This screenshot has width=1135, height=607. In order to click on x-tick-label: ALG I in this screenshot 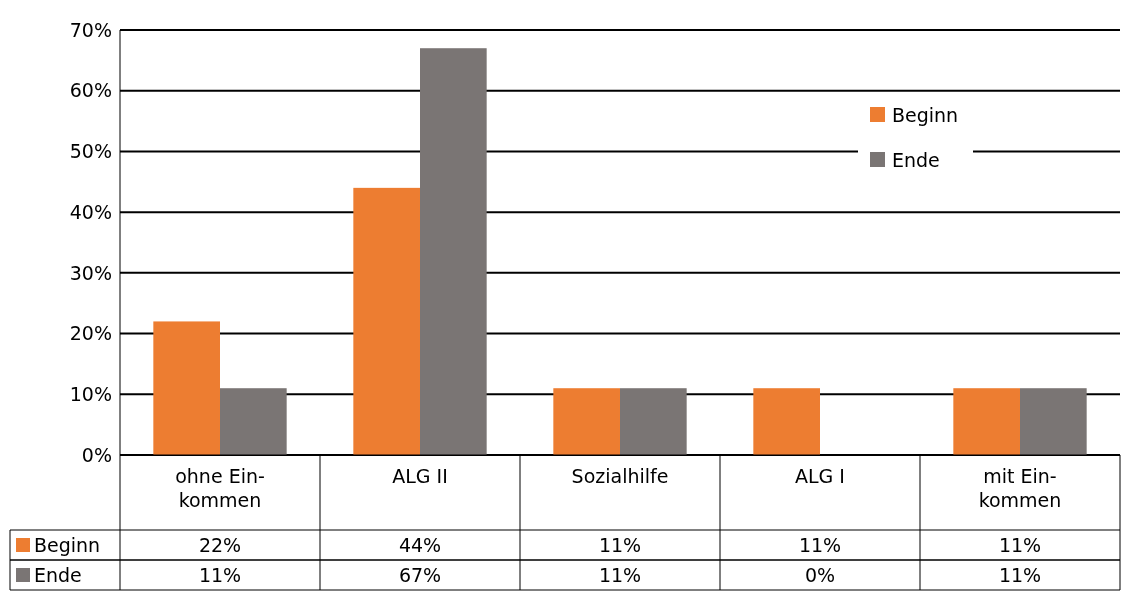, I will do `click(820, 476)`.